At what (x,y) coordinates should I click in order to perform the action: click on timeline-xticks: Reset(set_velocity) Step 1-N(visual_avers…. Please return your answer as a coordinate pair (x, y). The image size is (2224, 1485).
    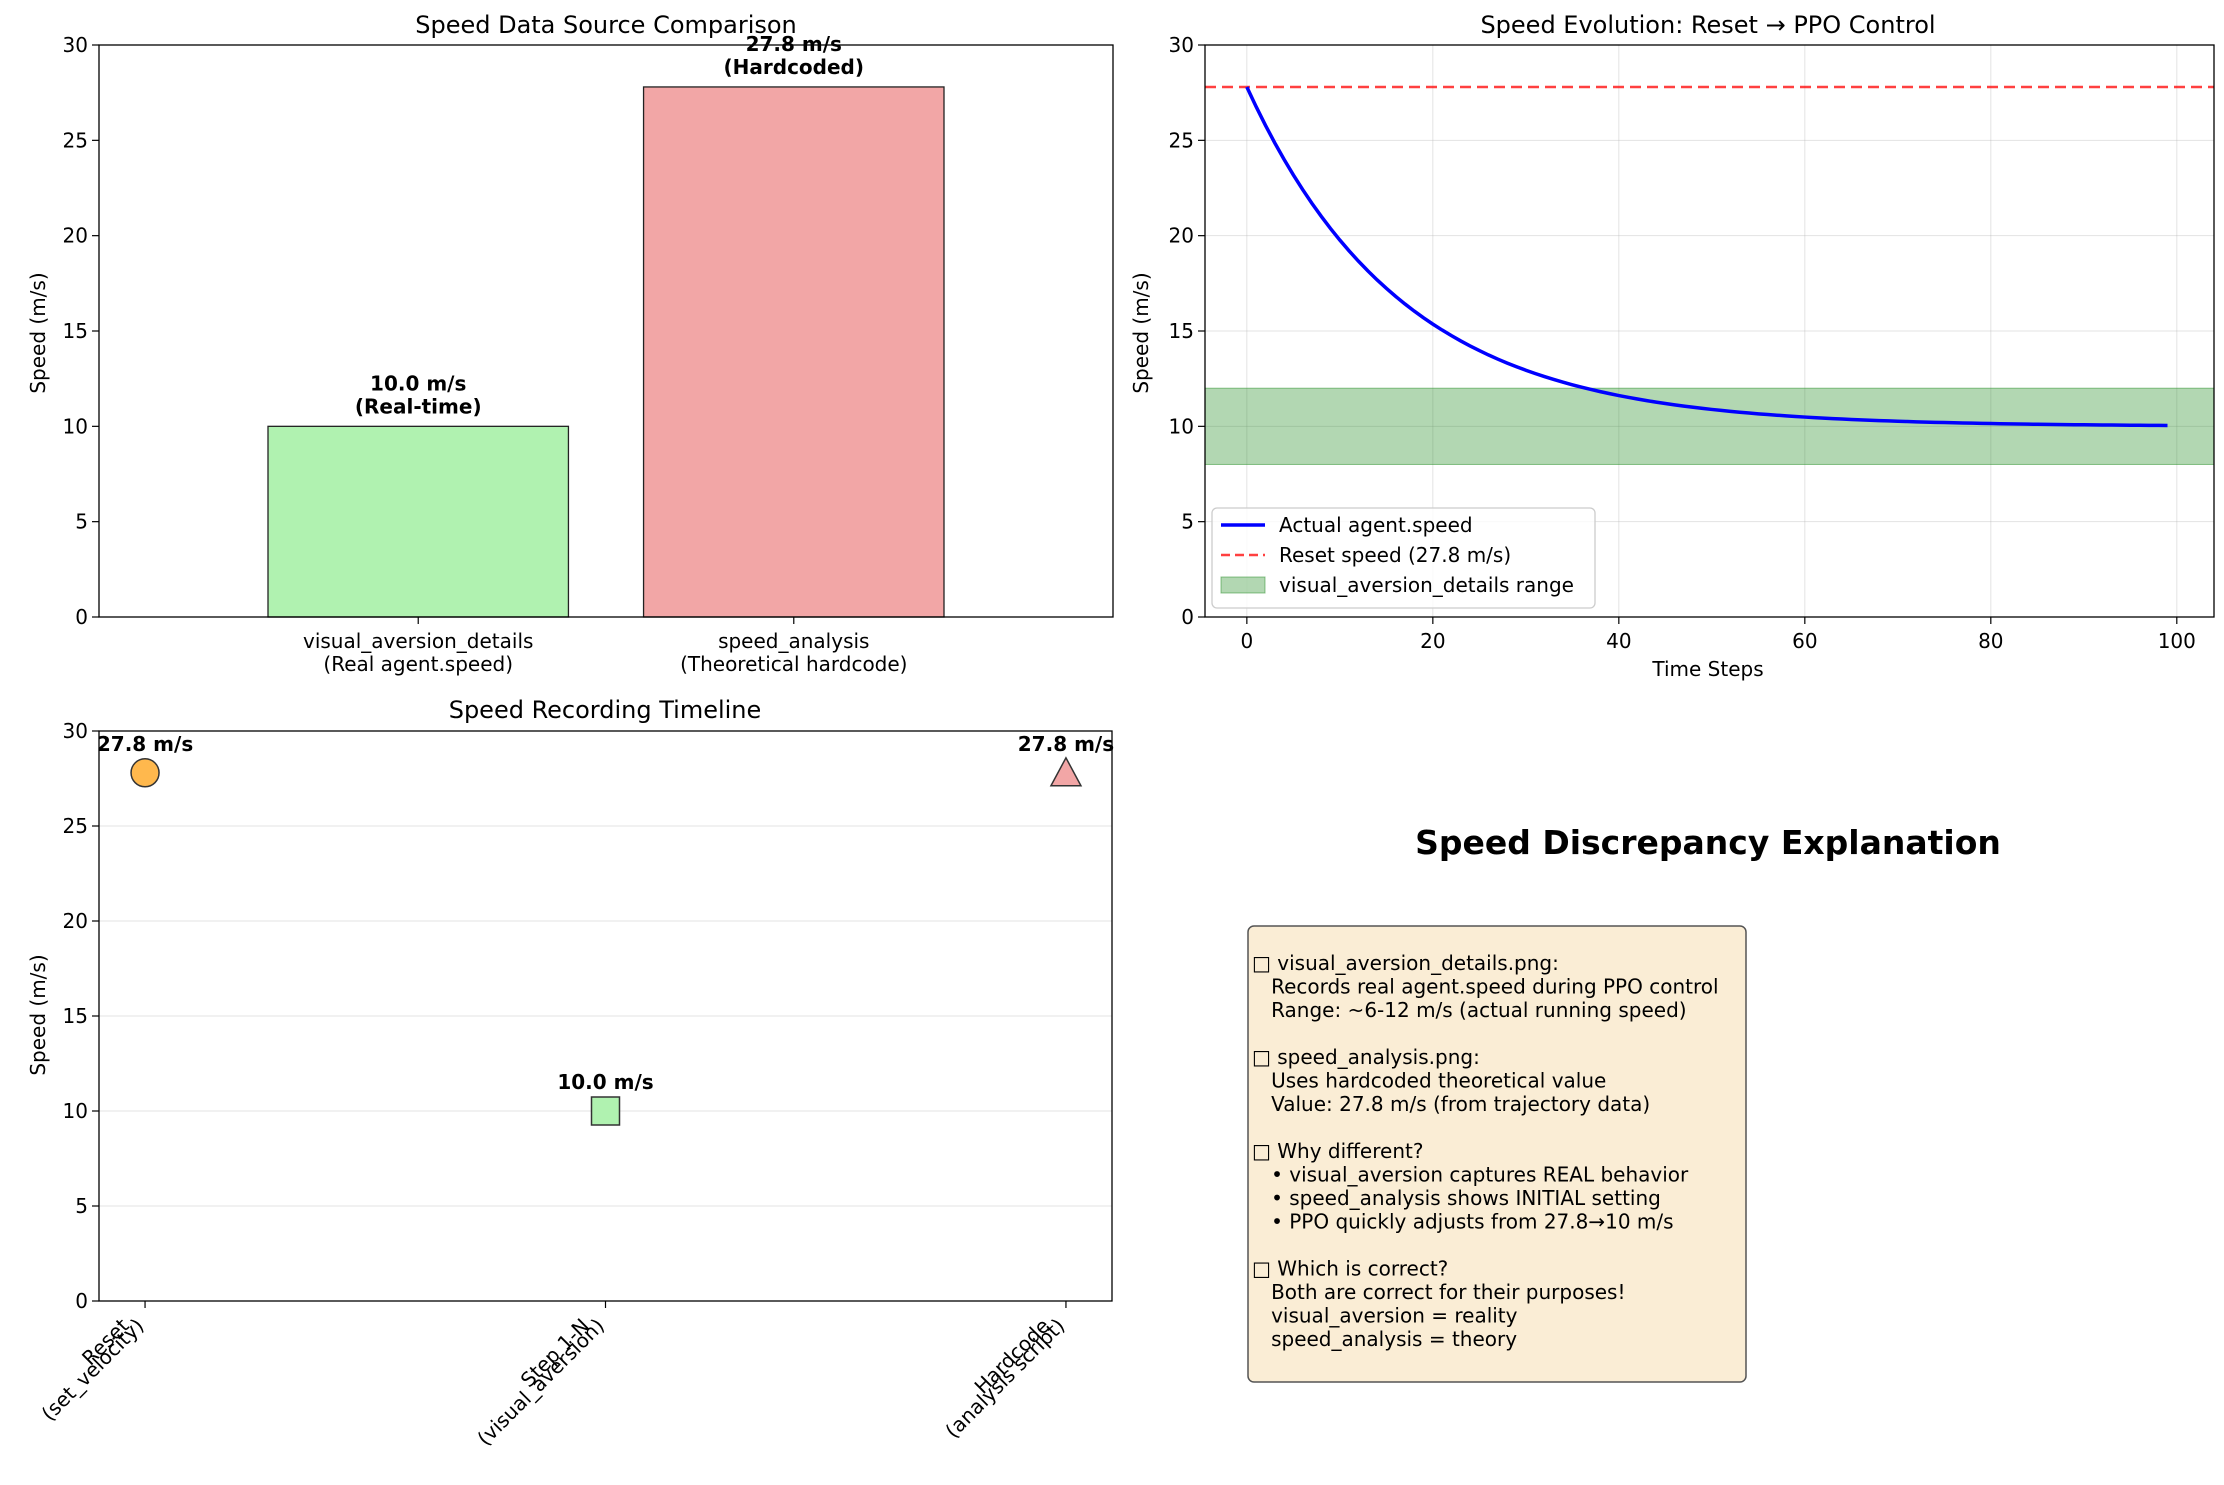
    Looking at the image, I should click on (553, 1376).